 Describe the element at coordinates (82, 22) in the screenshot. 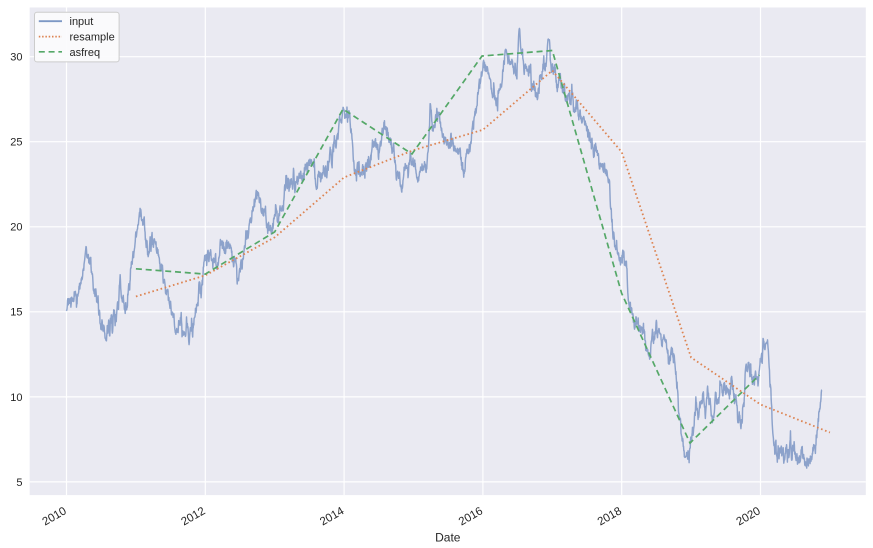

I see `svg-text: input` at that location.